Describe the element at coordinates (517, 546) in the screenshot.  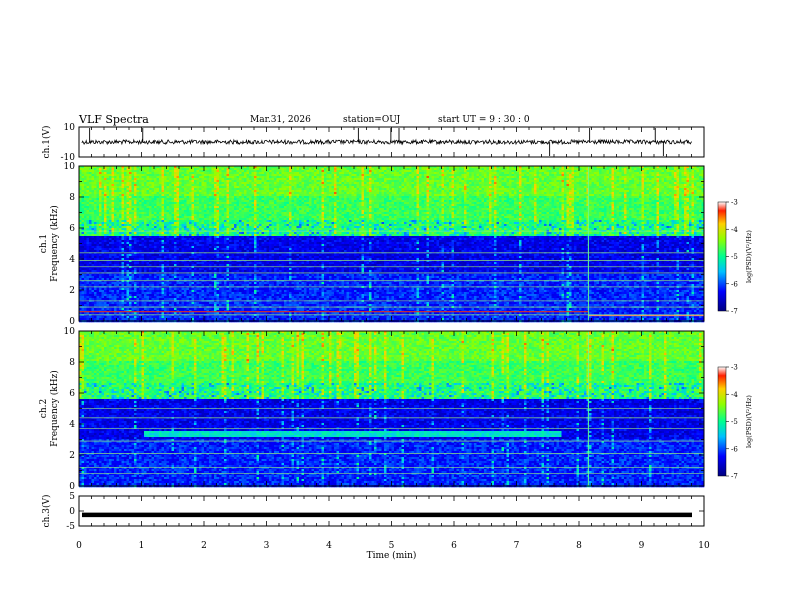
I see `x-tick-label: 7` at that location.